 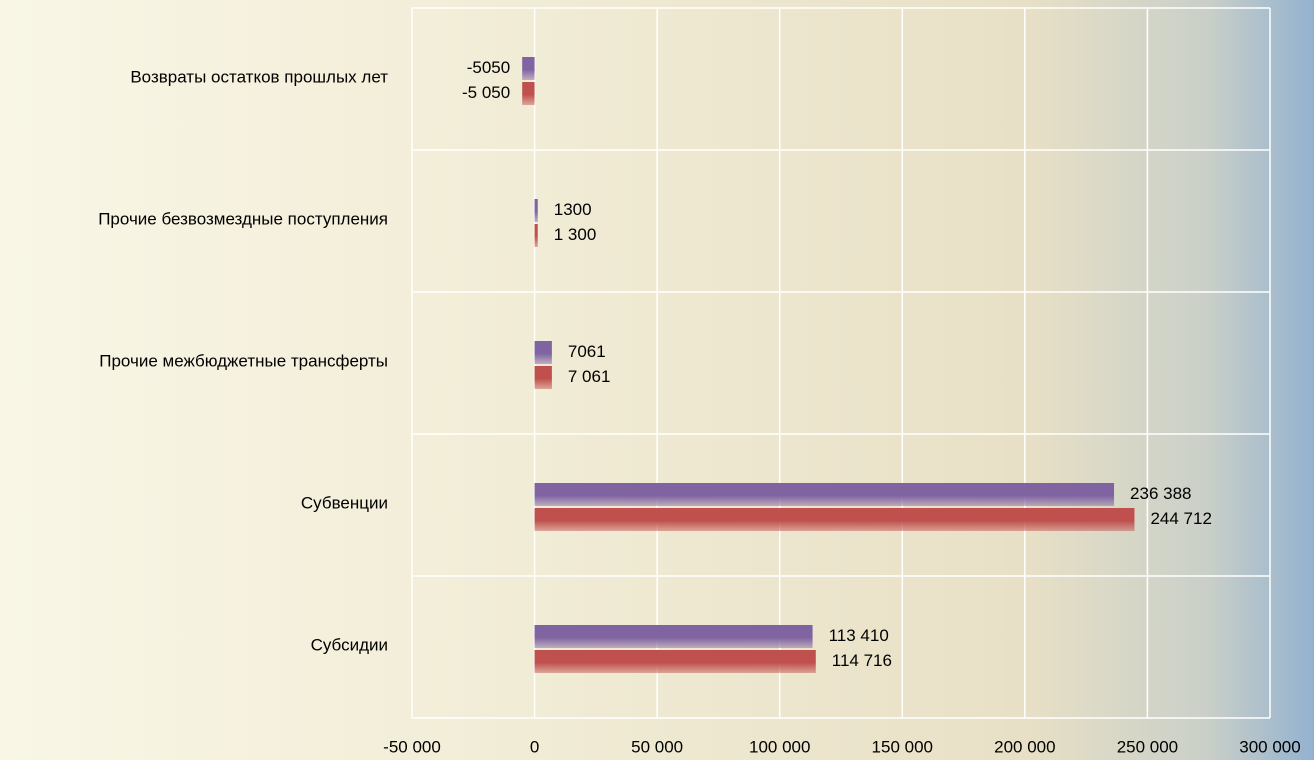 I want to click on x-tick-label: 0, so click(x=534, y=746).